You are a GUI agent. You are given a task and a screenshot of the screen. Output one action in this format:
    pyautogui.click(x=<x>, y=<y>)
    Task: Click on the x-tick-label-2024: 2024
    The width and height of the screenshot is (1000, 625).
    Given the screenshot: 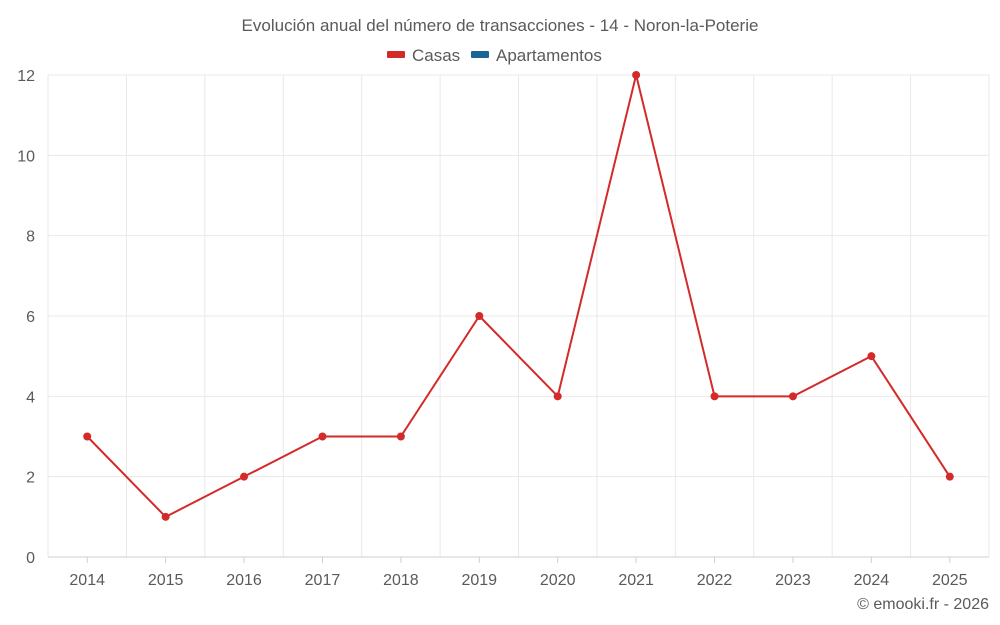 What is the action you would take?
    pyautogui.click(x=872, y=580)
    